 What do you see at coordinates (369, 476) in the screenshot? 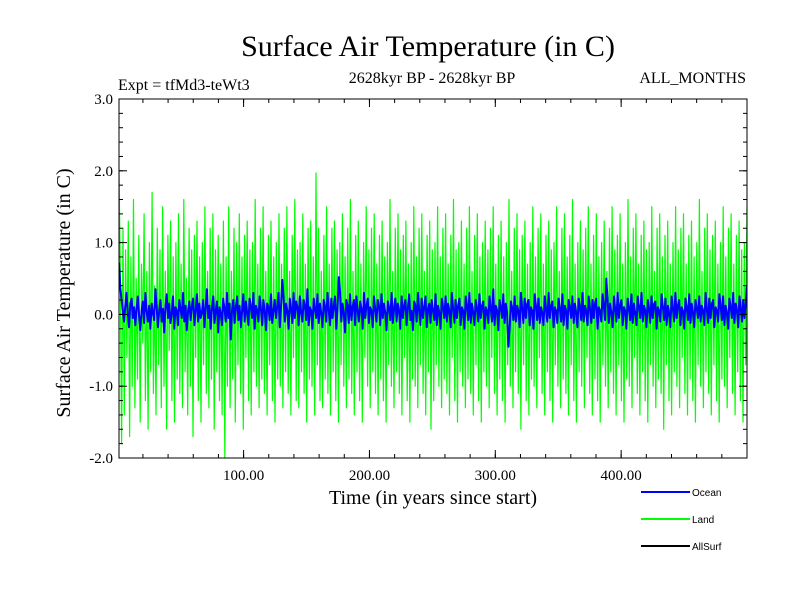
I see `x-tick-label: 200.00` at bounding box center [369, 476].